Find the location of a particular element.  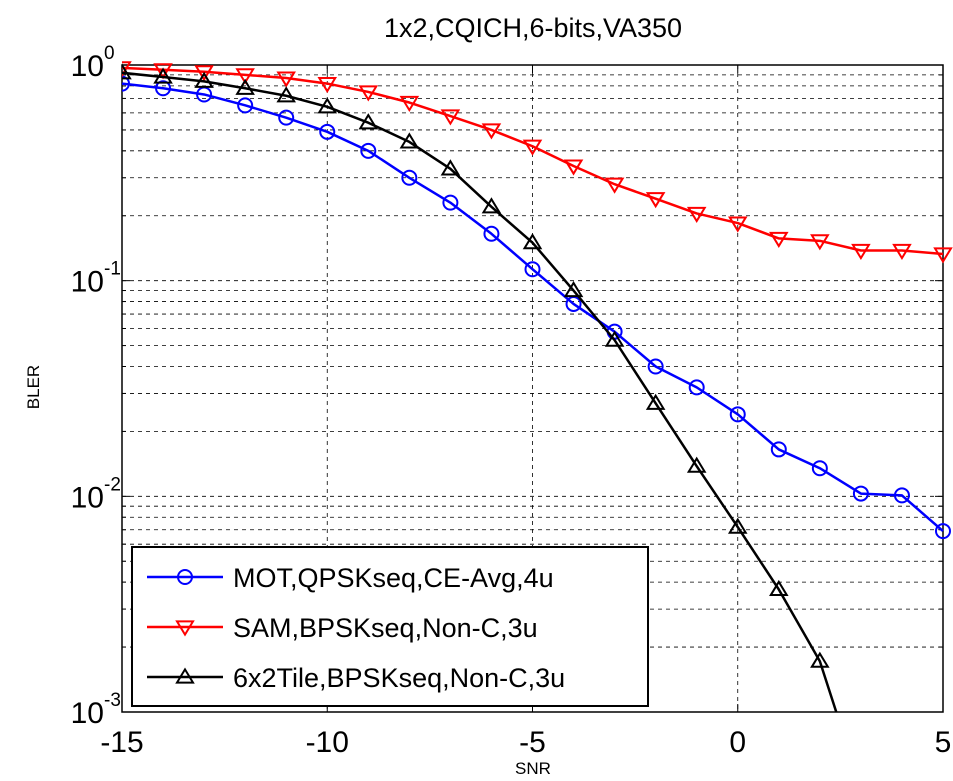

y-tick-label-exponent: 0 is located at coordinates (109, 53).